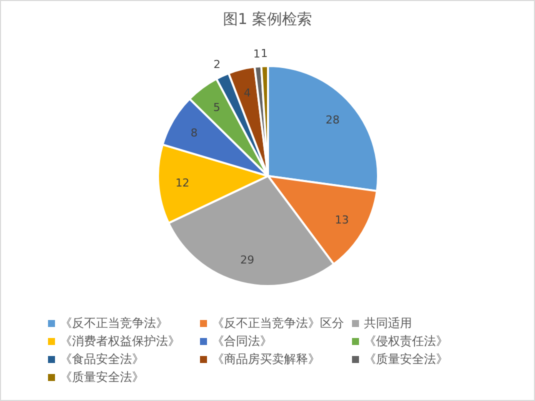  I want to click on chart-title: 图1 案例检索, so click(267, 19).